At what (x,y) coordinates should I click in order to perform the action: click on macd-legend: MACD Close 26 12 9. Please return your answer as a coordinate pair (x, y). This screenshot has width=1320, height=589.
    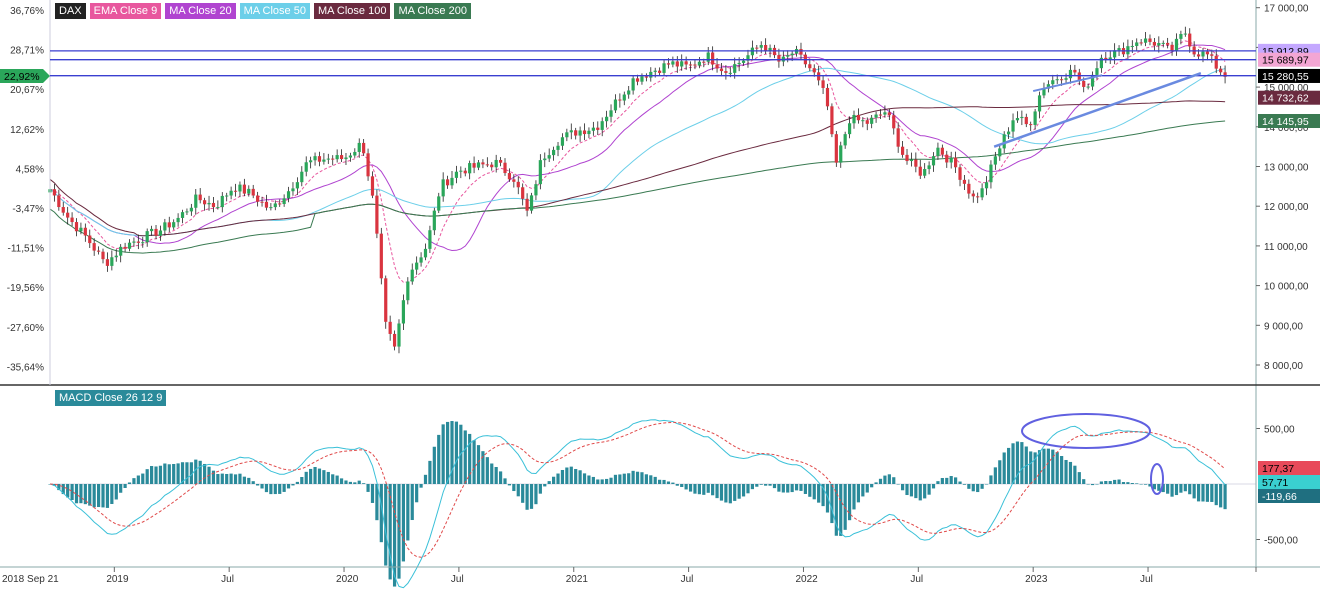
    Looking at the image, I should click on (111, 398).